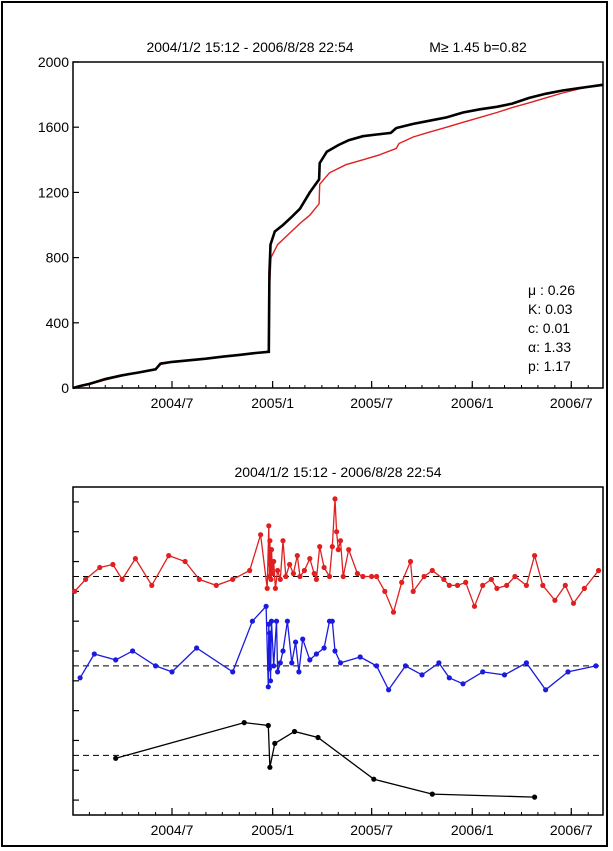  What do you see at coordinates (549, 366) in the screenshot?
I see `param-p: p: 1.17` at bounding box center [549, 366].